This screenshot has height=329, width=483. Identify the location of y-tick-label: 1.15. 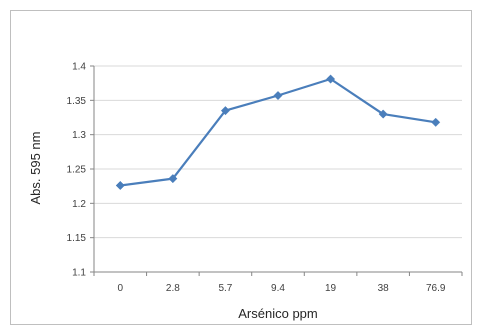
(77, 238).